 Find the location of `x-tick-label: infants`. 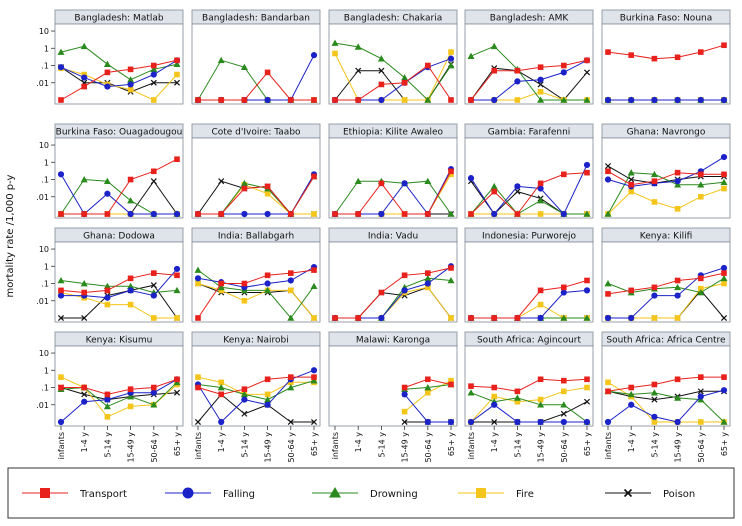

x-tick-label: infants is located at coordinates (61, 445).